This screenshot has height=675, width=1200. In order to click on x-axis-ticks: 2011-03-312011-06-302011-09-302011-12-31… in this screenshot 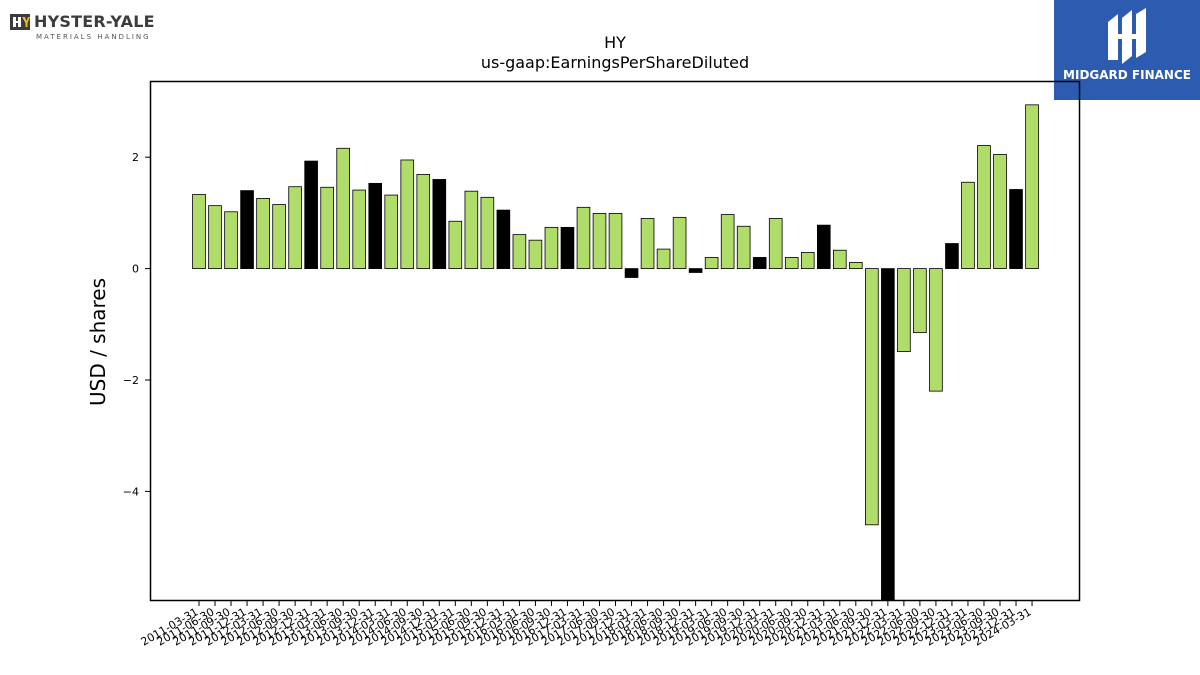, I will do `click(586, 624)`.